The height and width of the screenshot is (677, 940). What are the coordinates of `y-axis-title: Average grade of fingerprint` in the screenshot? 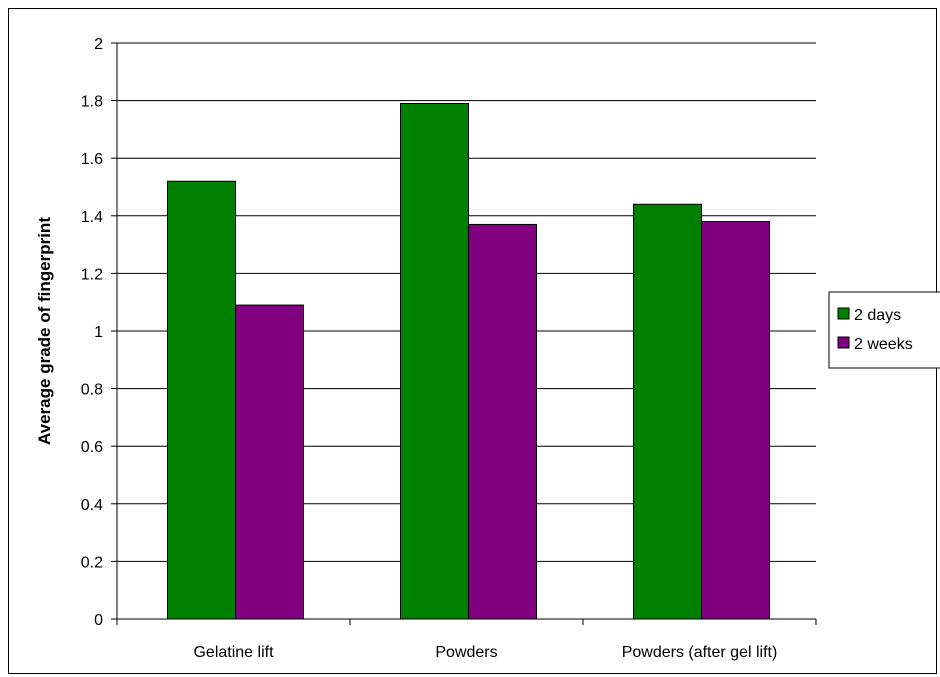 It's located at (44, 331).